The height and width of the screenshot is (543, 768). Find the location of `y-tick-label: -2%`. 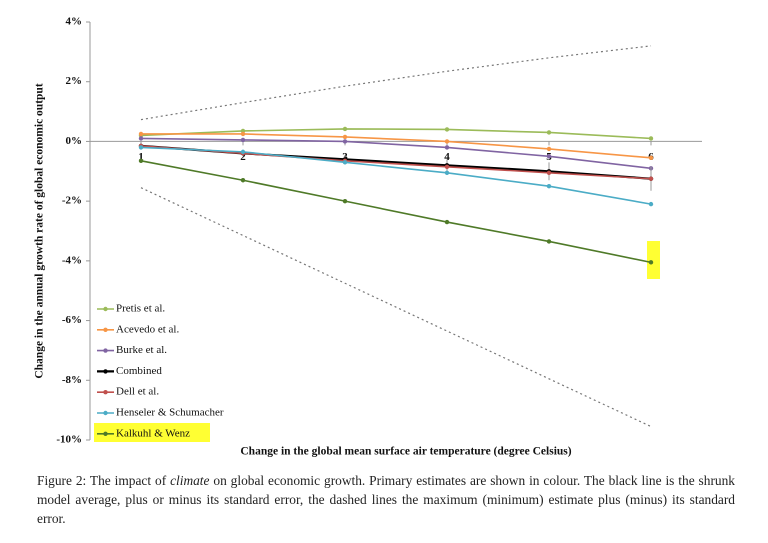

y-tick-label: -2% is located at coordinates (72, 201).